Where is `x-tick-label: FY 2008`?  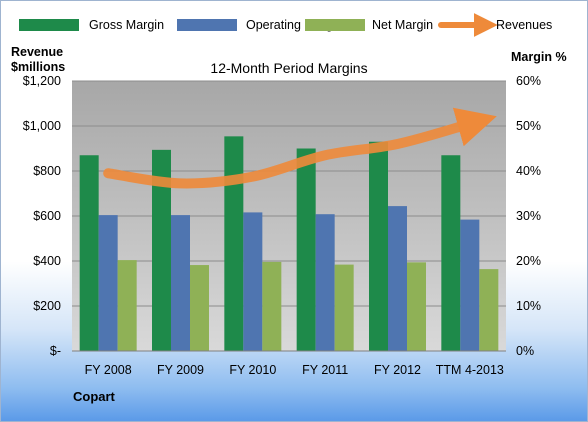 x-tick-label: FY 2008 is located at coordinates (108, 370).